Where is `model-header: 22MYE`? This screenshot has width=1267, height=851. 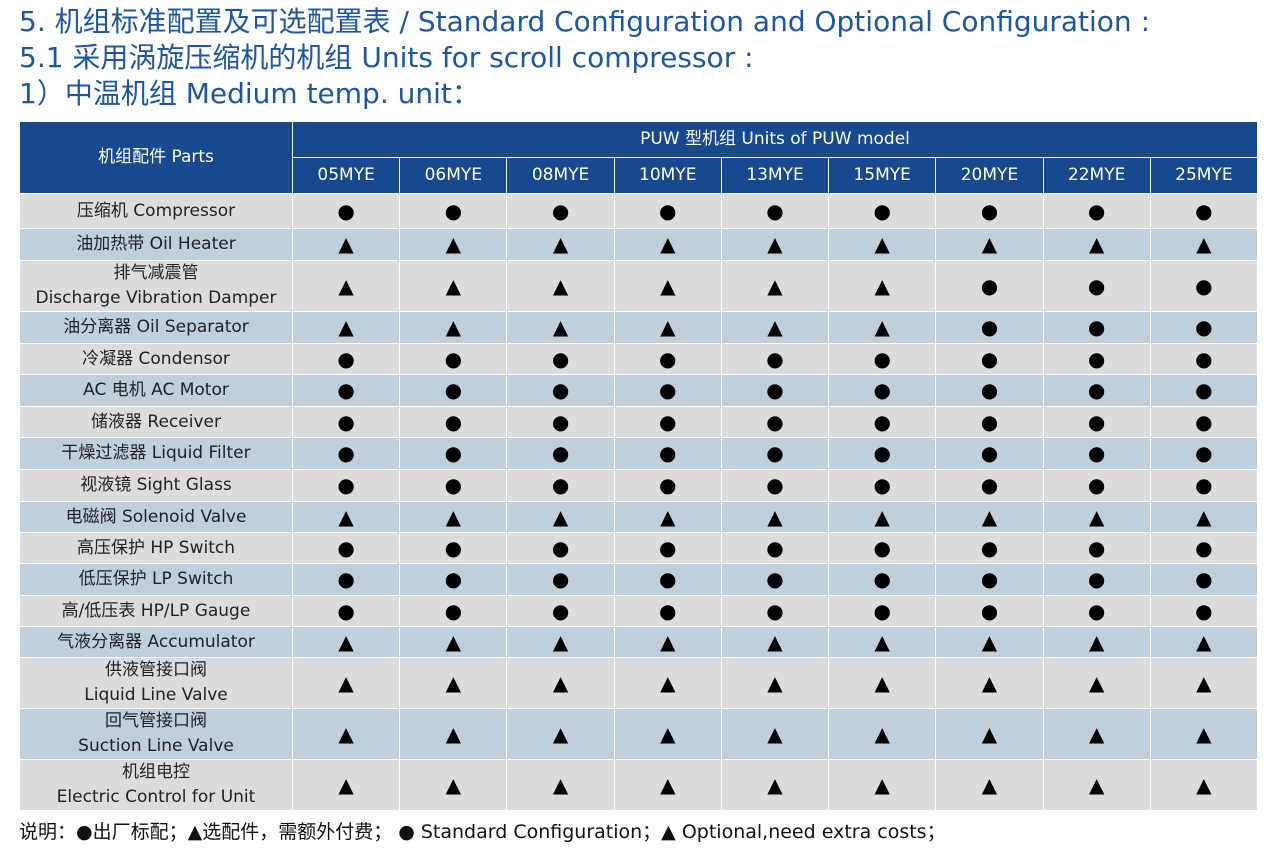
model-header: 22MYE is located at coordinates (1096, 175).